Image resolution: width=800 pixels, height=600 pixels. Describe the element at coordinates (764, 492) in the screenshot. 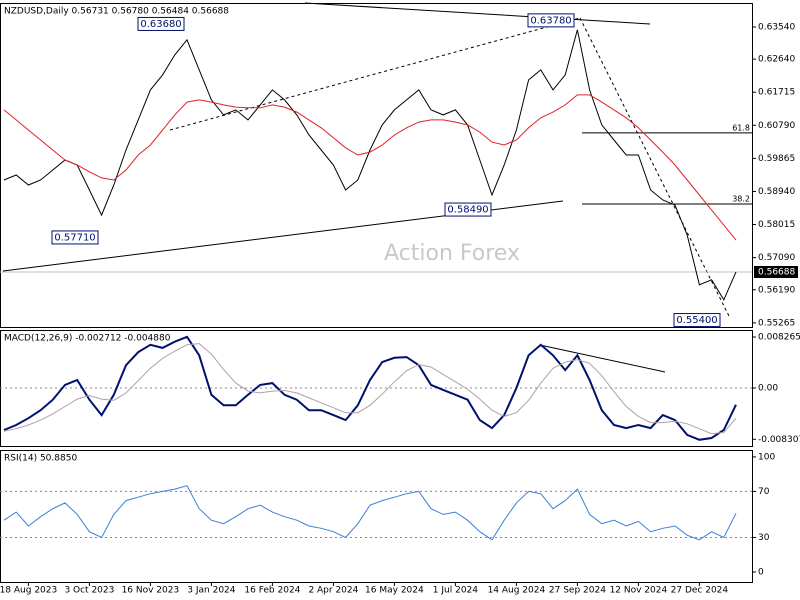

I see `y-tick-label: 70` at that location.